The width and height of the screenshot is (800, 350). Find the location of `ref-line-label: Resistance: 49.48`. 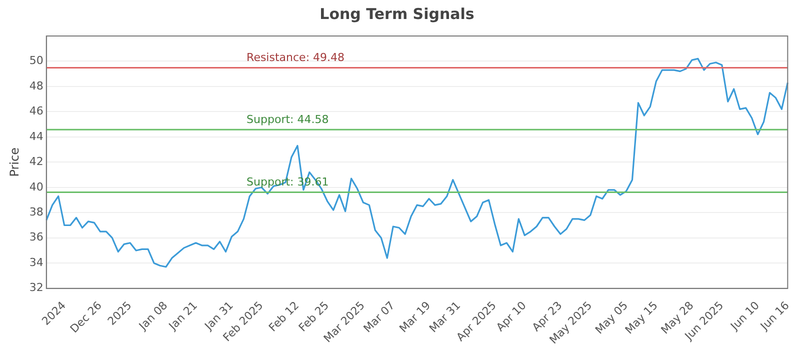

ref-line-label: Resistance: 49.48 is located at coordinates (295, 57).